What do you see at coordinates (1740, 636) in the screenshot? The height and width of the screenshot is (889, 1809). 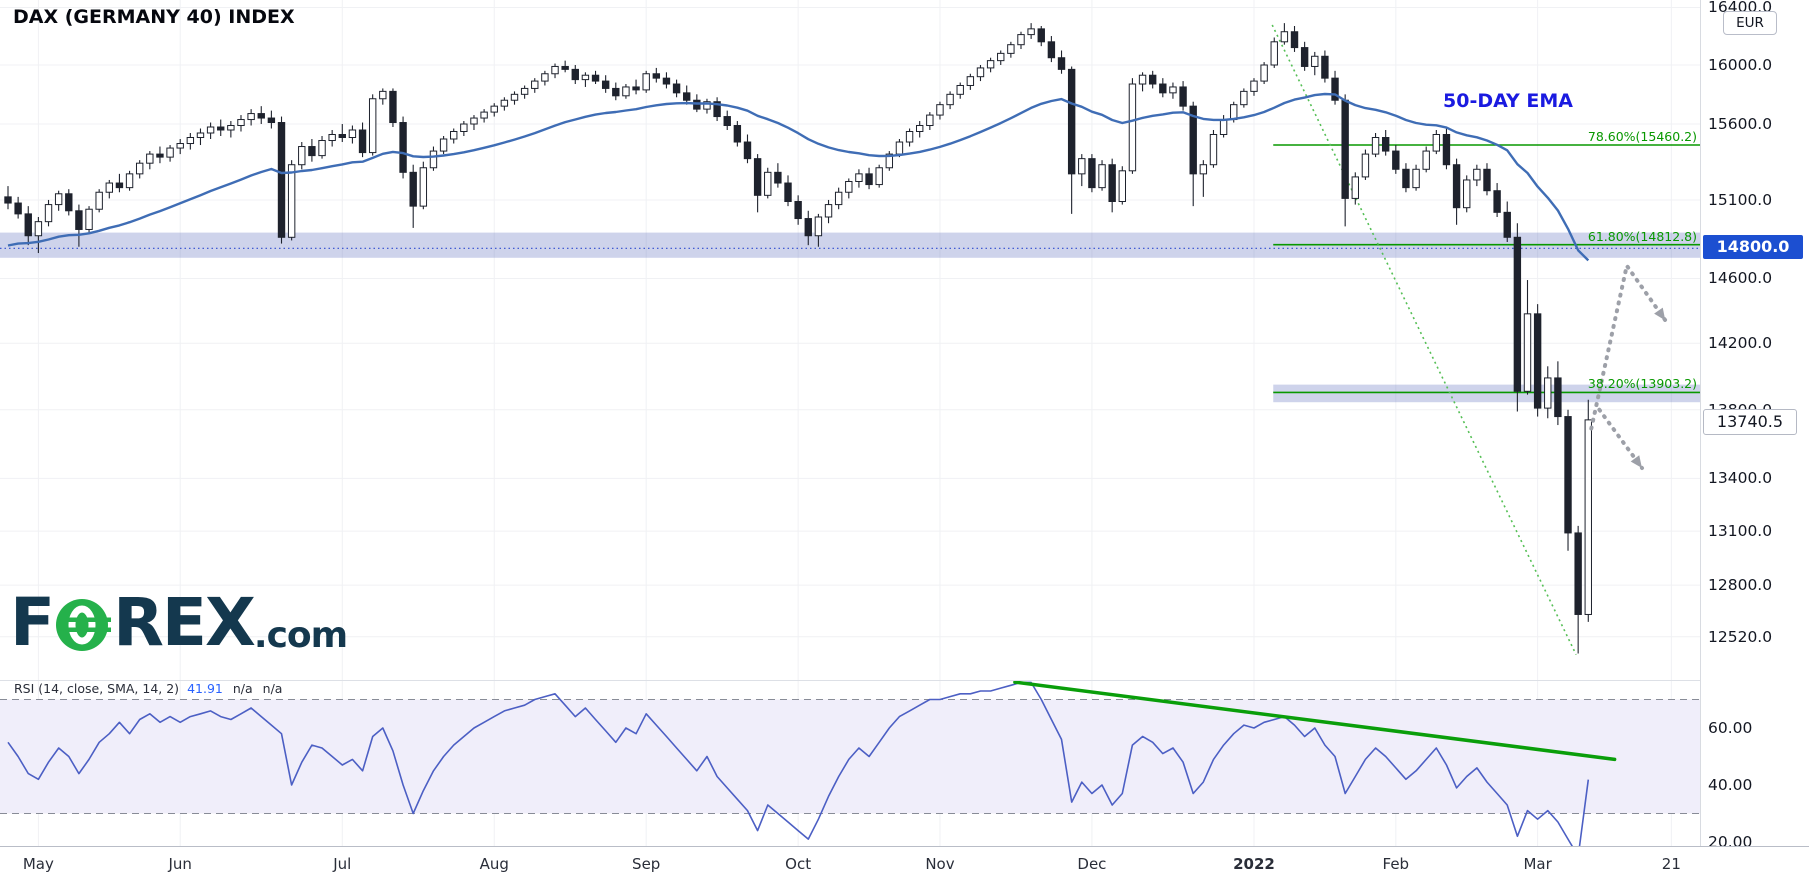 I see `price-tick-label: 12520.0` at bounding box center [1740, 636].